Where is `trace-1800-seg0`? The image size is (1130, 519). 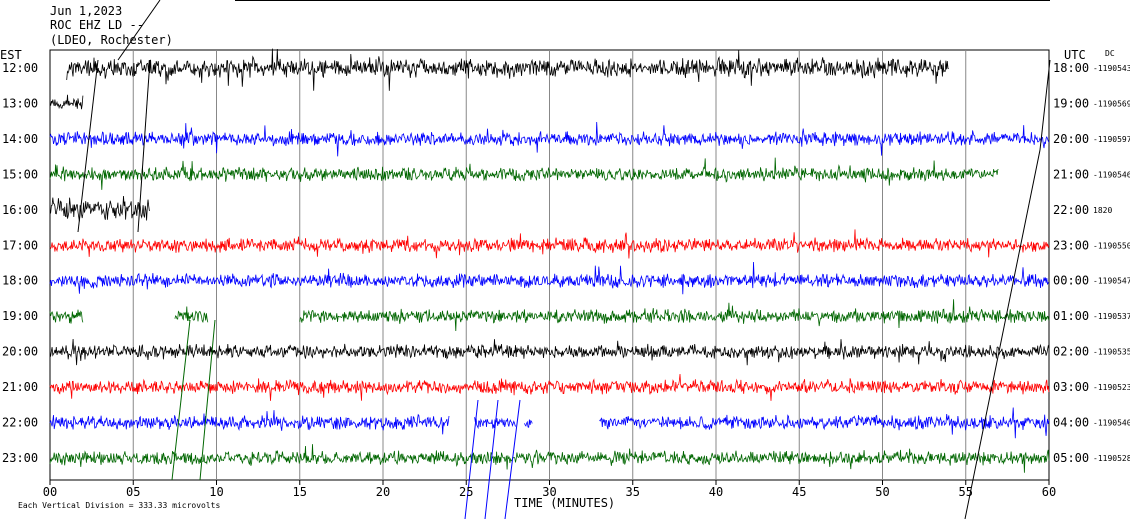
trace-1800-seg0 is located at coordinates (549, 278).